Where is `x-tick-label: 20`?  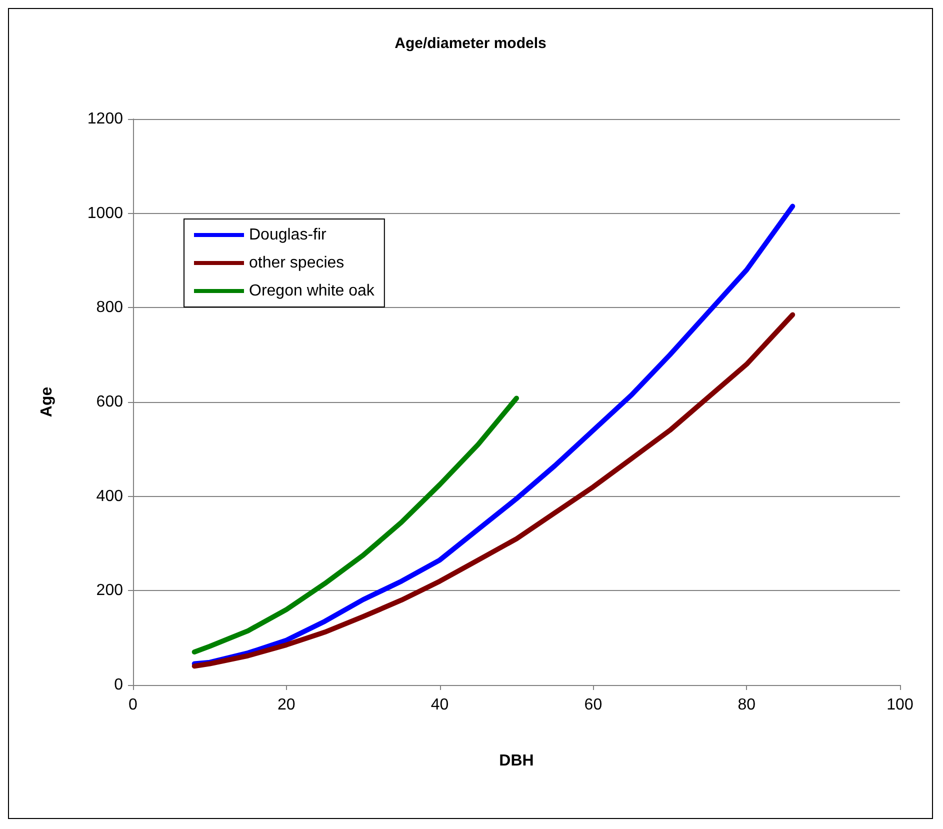
x-tick-label: 20 is located at coordinates (287, 705).